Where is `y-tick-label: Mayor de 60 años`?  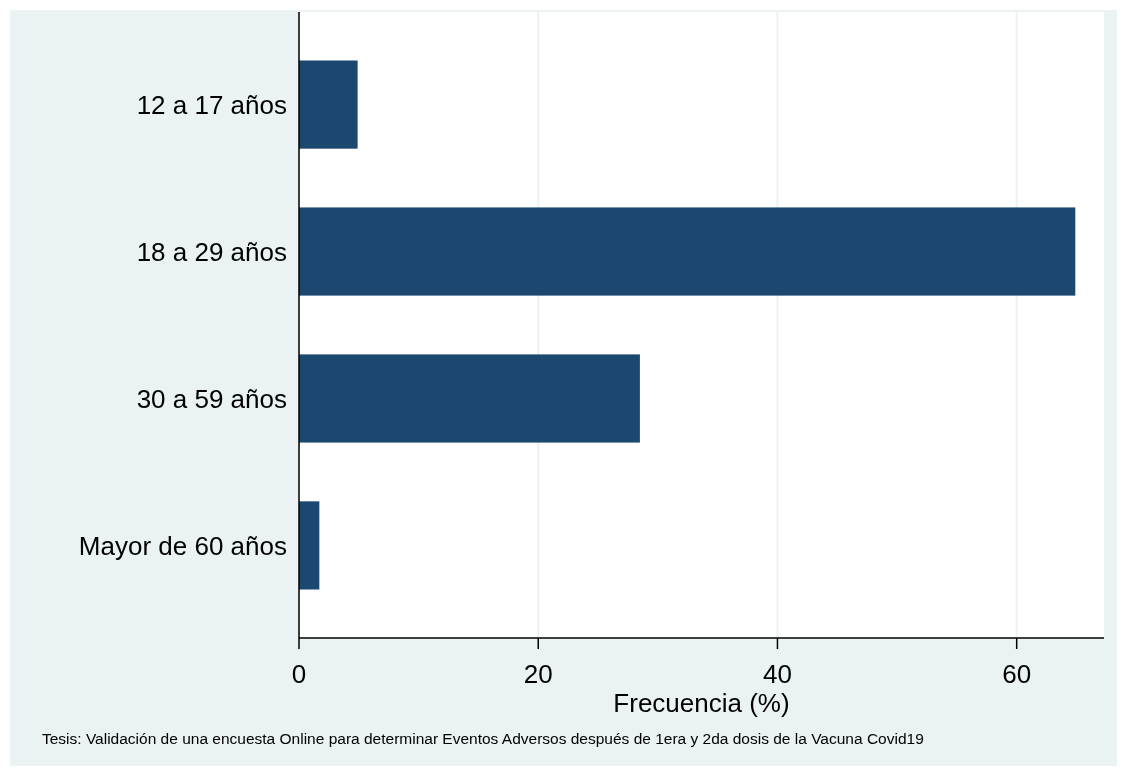 y-tick-label: Mayor de 60 años is located at coordinates (182, 545).